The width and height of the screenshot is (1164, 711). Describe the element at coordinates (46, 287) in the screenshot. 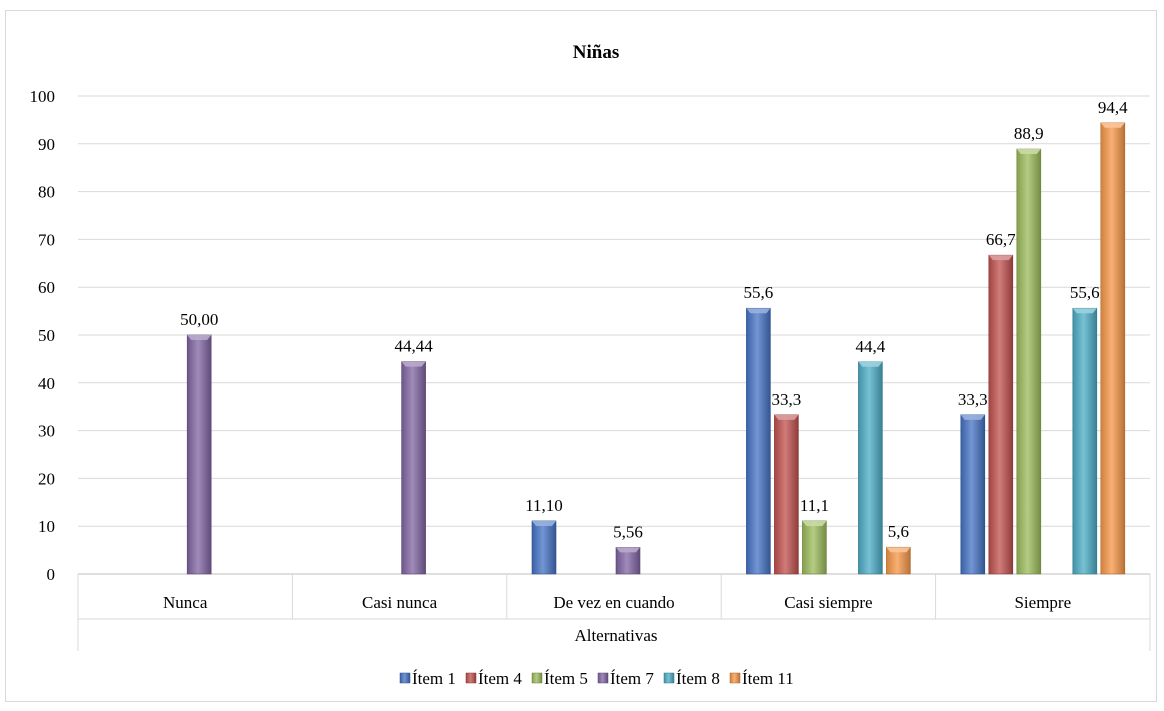

I see `y-tick-label: 60` at that location.